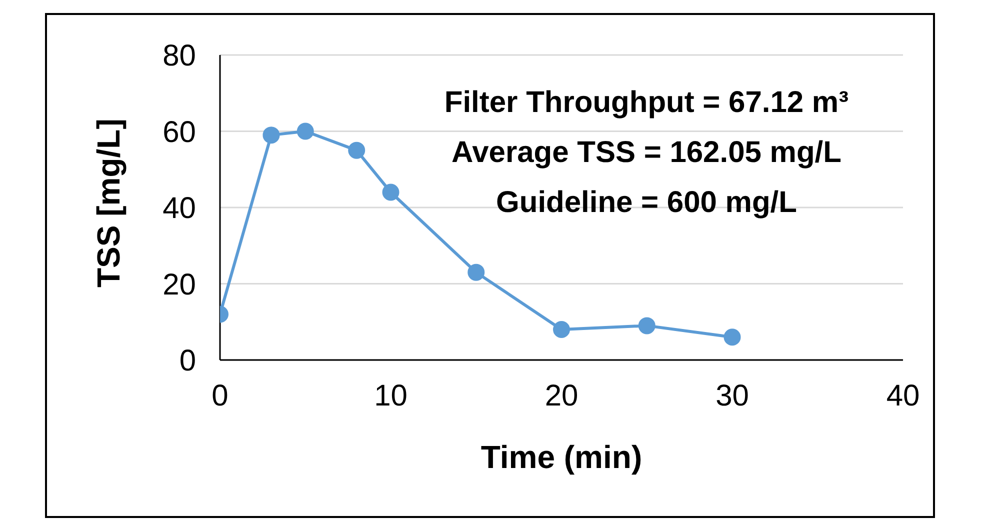  Describe the element at coordinates (732, 395) in the screenshot. I see `x-tick-label: 30` at that location.